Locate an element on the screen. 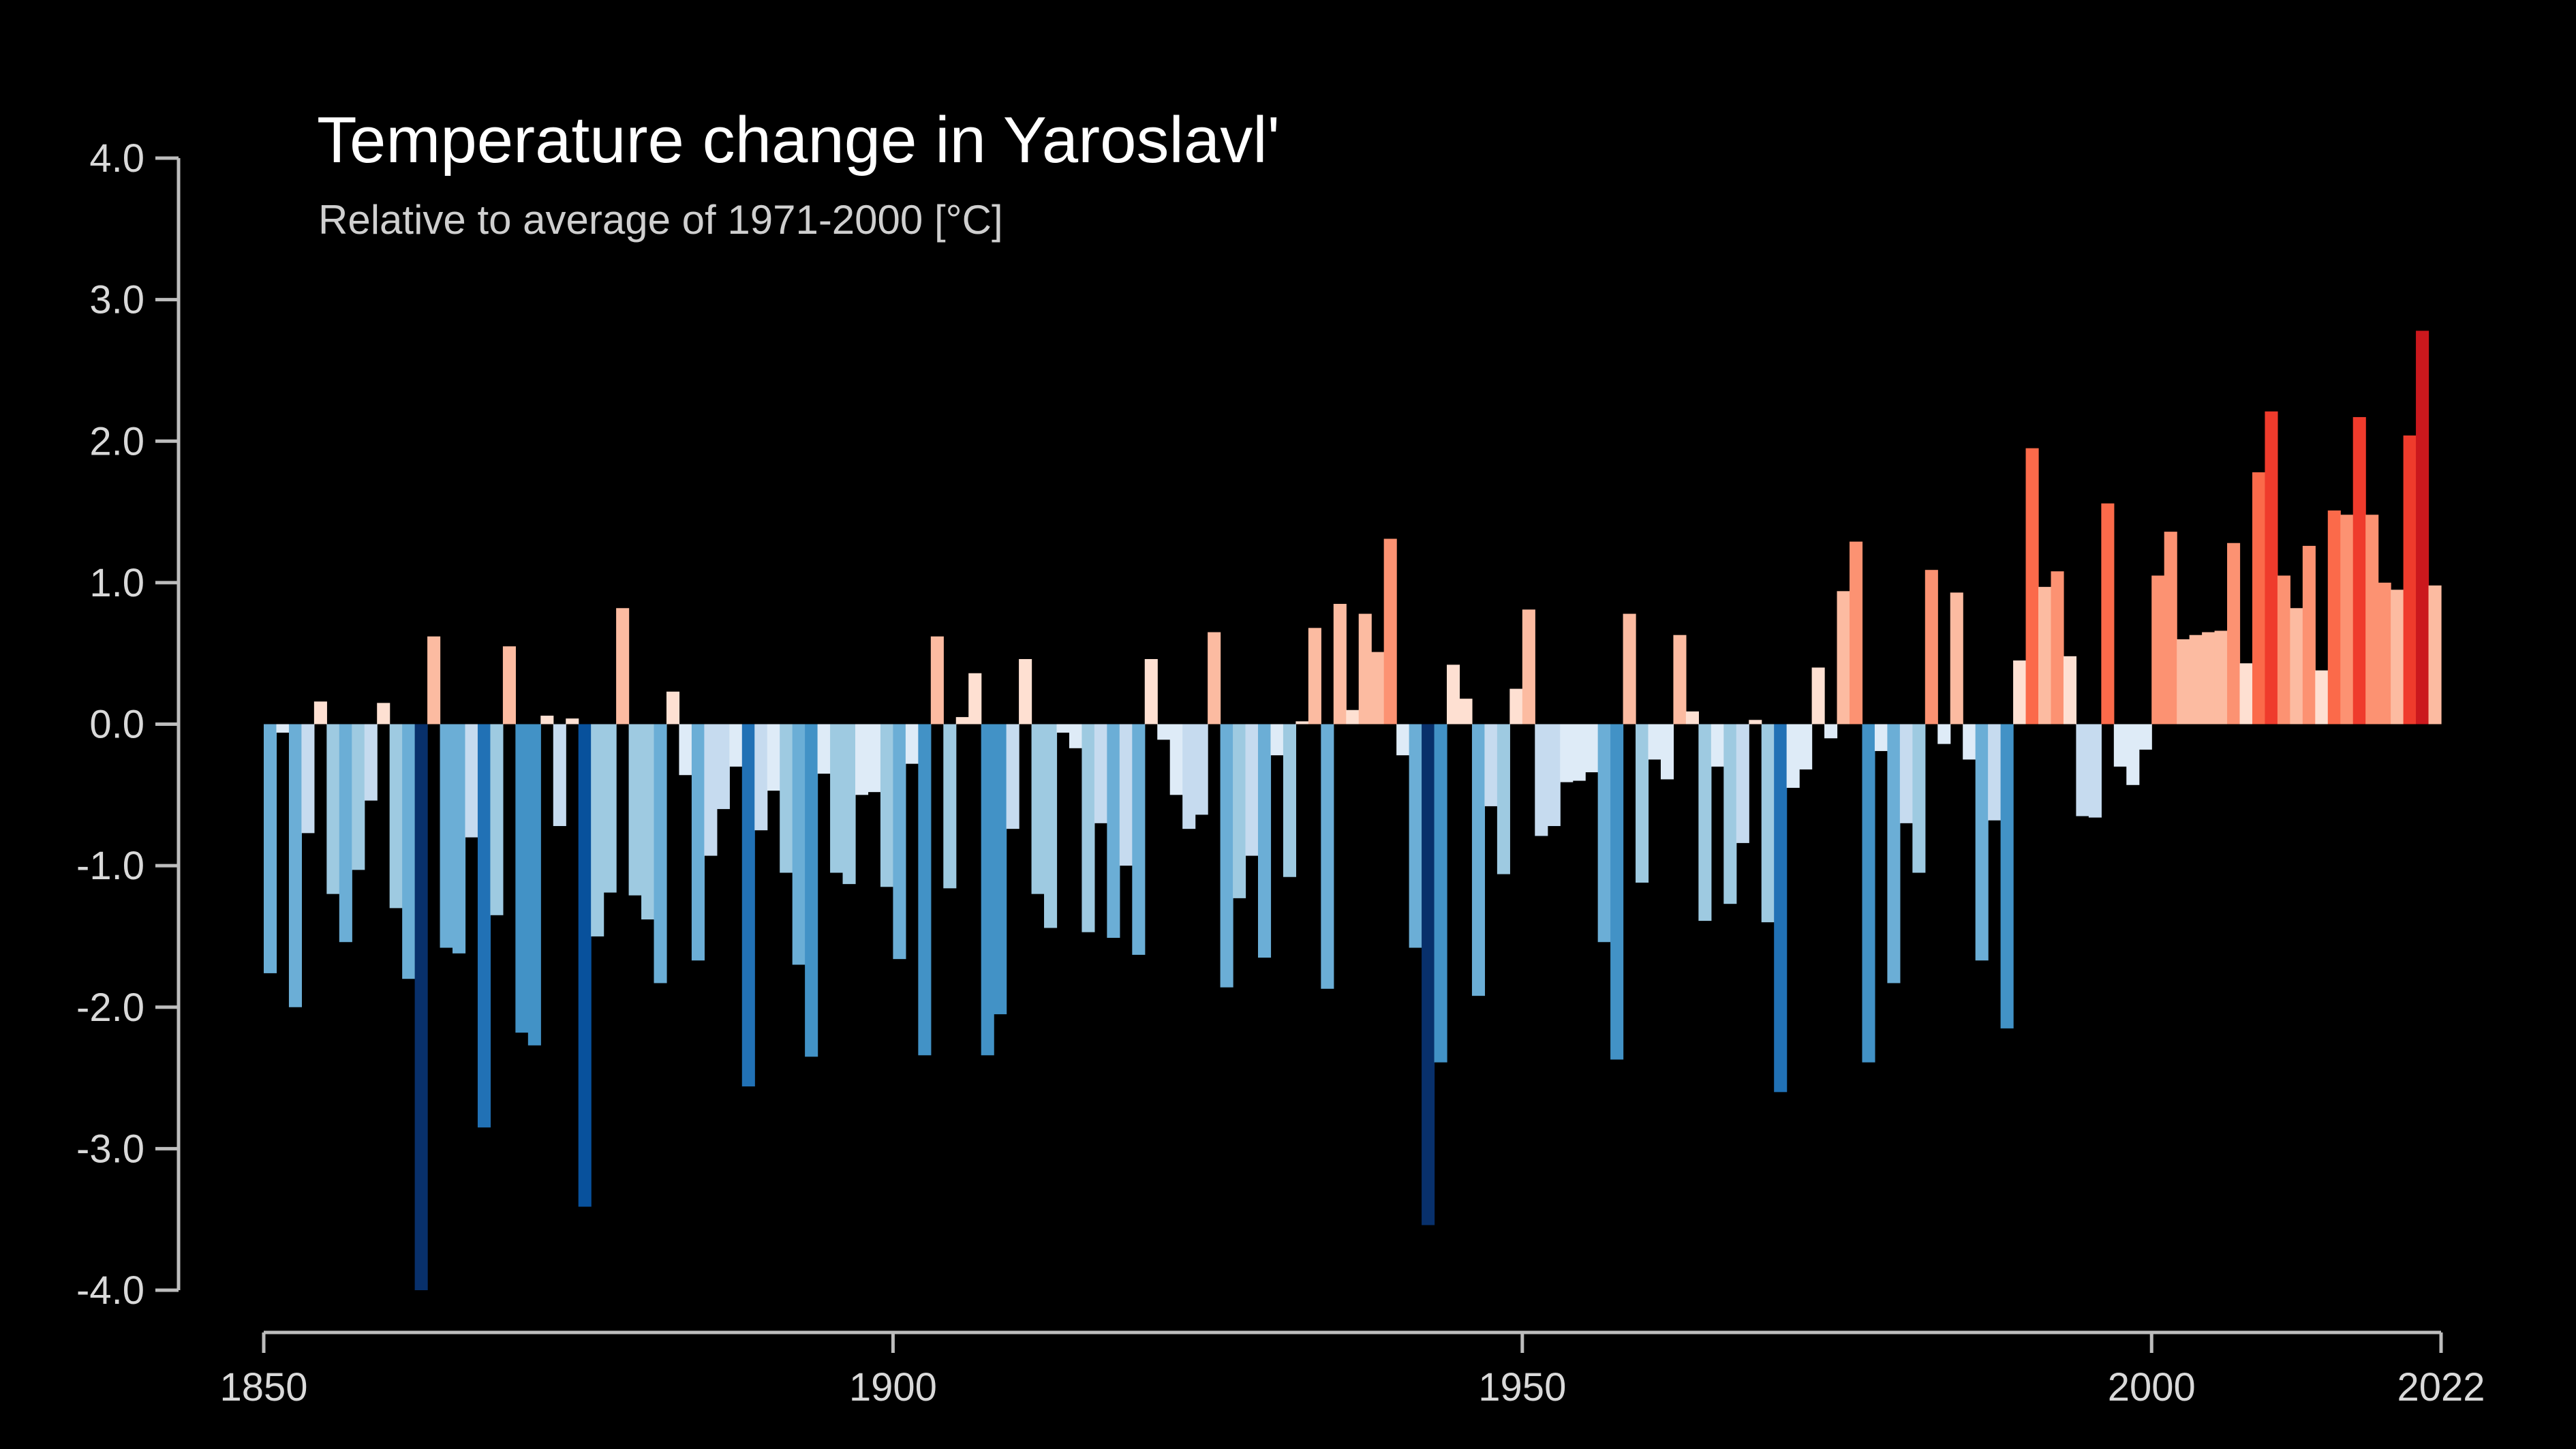  bar-1996 is located at coordinates (2108, 614).